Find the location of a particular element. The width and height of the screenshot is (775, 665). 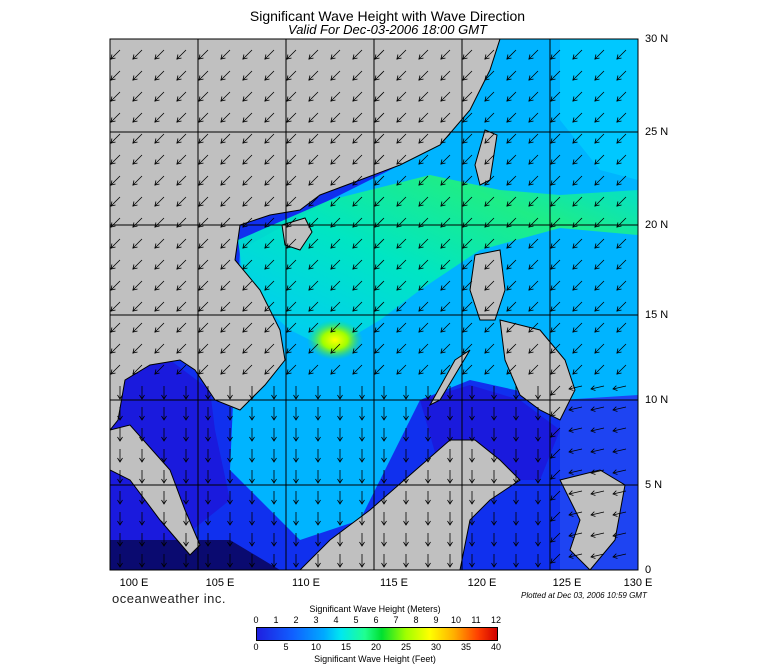

map-subtitle: Valid For Dec-03-2006 18:00 GMT is located at coordinates (387, 29).